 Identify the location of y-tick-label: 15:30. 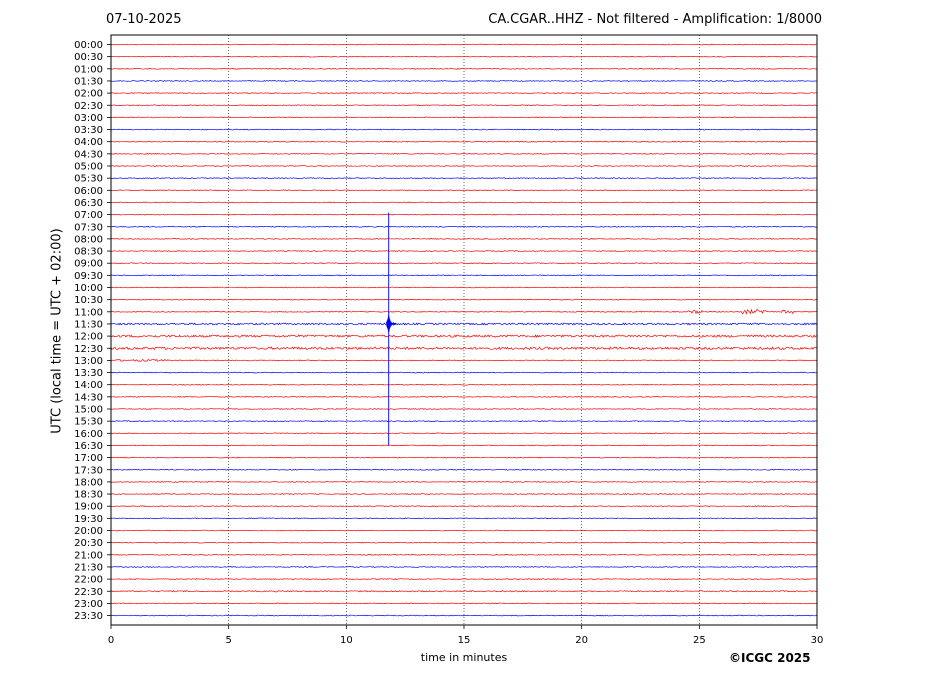
(88, 422).